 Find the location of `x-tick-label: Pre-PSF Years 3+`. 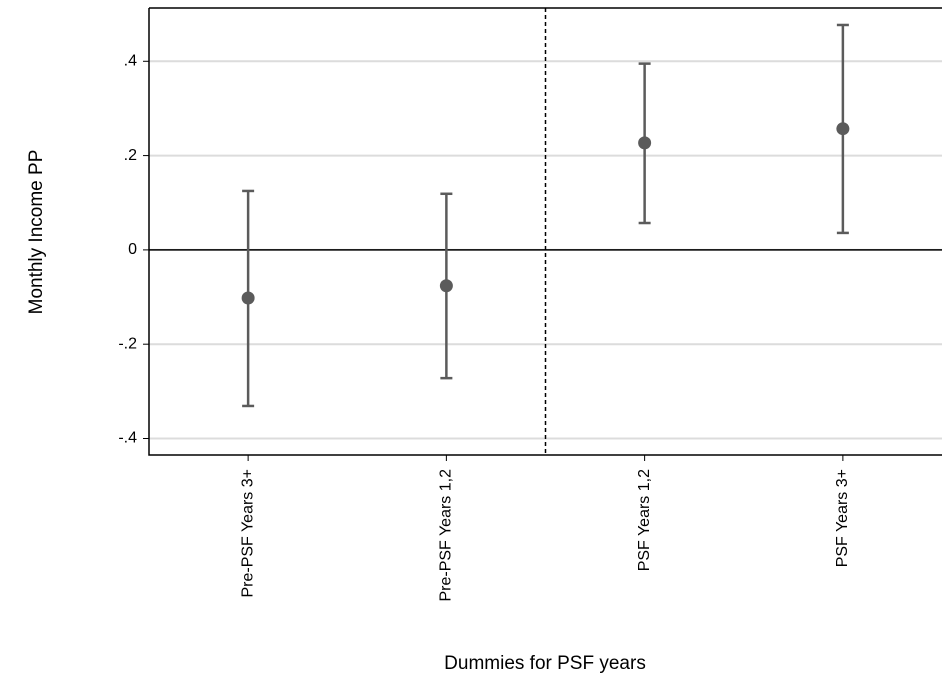

x-tick-label: Pre-PSF Years 3+ is located at coordinates (247, 533).